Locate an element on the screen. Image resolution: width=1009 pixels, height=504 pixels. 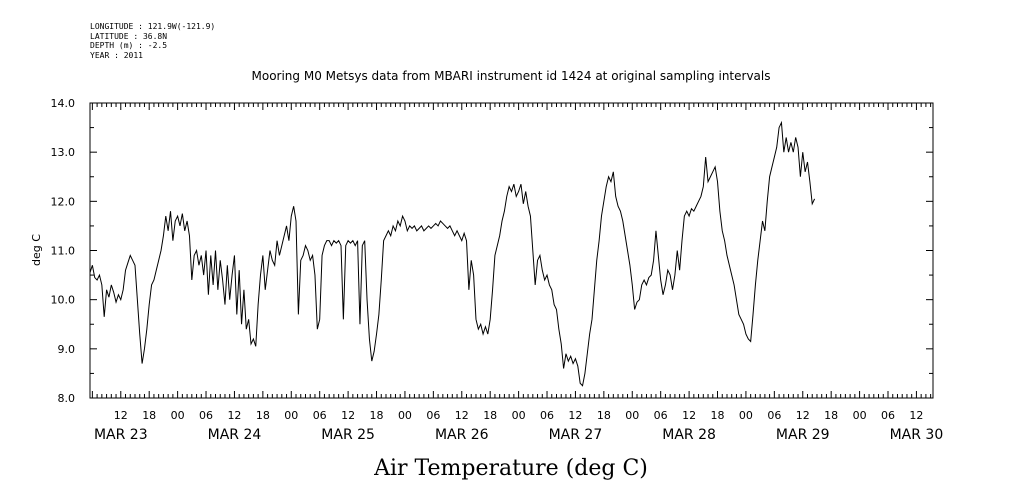
x-date-label: MAR 29 is located at coordinates (803, 435).